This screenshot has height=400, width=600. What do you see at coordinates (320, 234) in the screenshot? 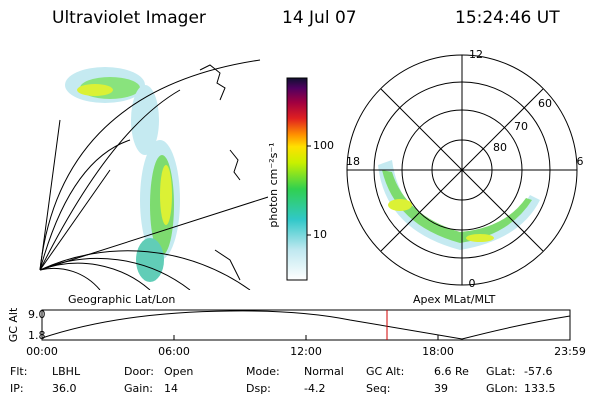
I see `colorbar-tick-label: 10` at bounding box center [320, 234].